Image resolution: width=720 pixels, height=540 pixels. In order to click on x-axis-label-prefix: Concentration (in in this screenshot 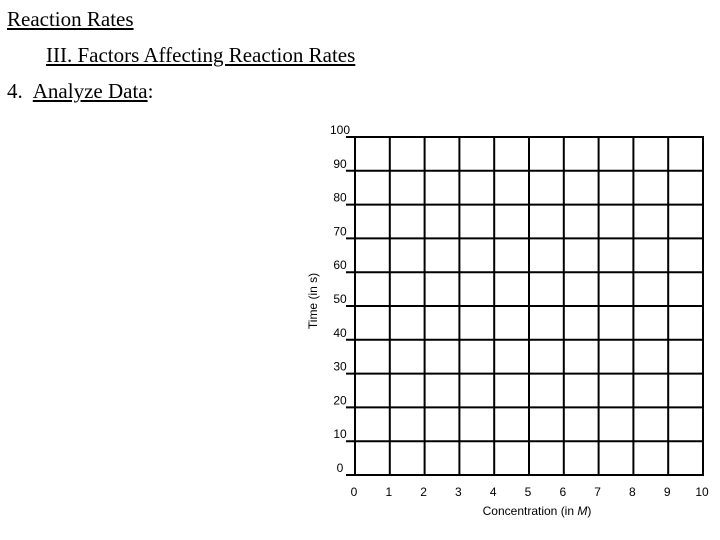, I will do `click(530, 511)`.